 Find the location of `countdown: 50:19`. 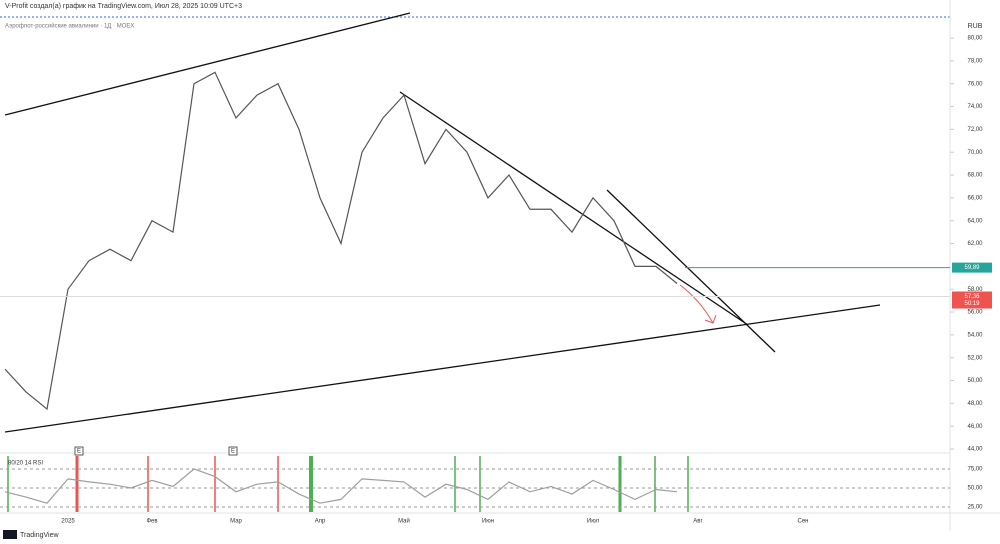

countdown: 50:19 is located at coordinates (972, 304).